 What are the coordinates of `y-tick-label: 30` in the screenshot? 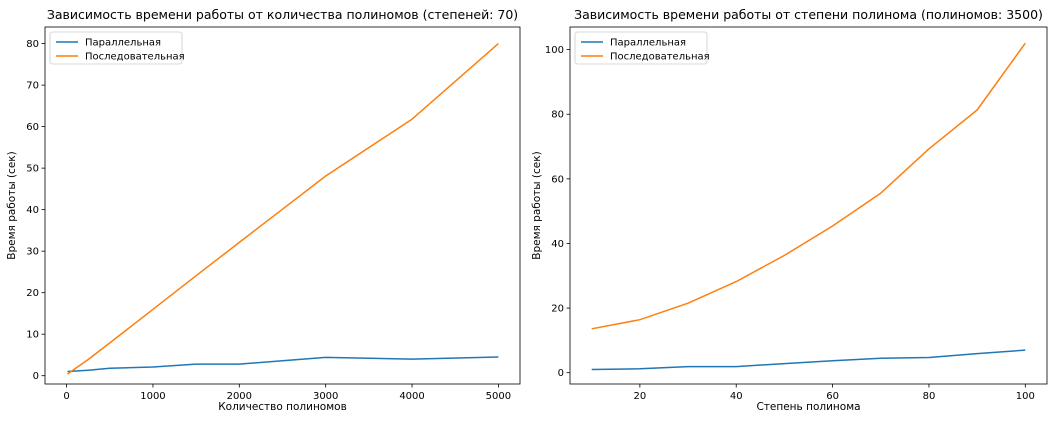 It's located at (32, 252).